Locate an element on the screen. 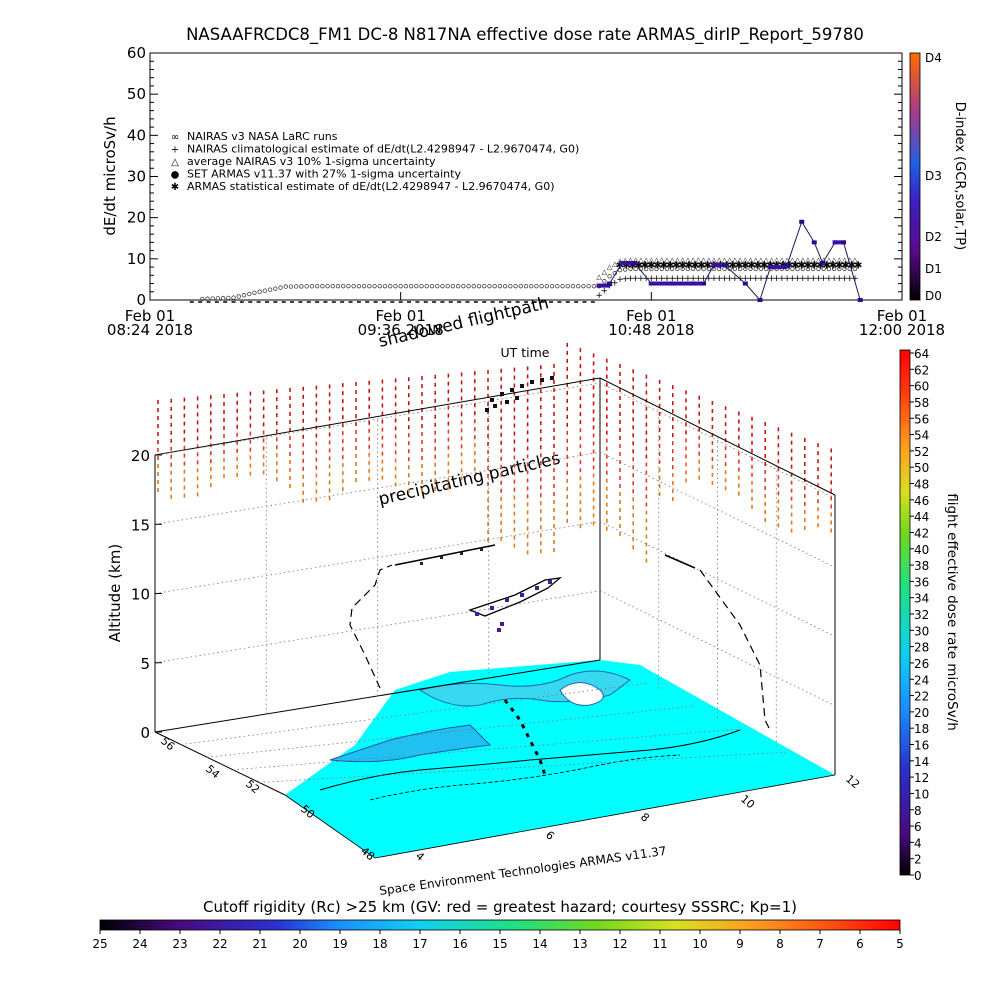 This screenshot has width=1000, height=1004. d-index-colorbar is located at coordinates (915, 176).